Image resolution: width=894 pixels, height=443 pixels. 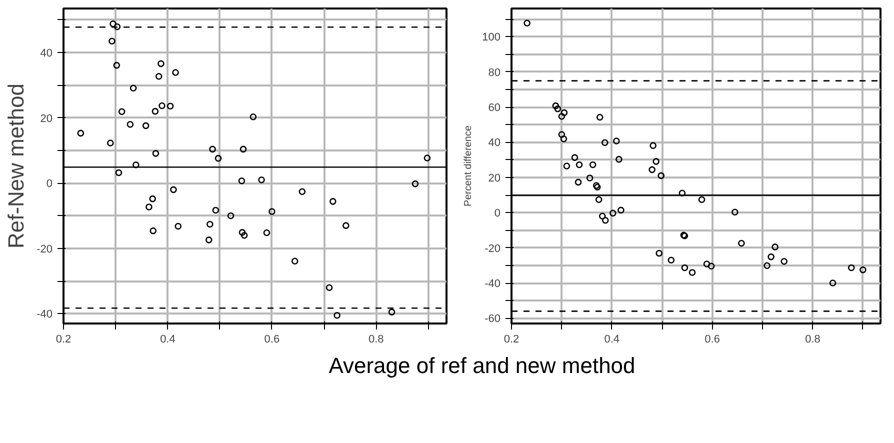 What do you see at coordinates (16, 166) in the screenshot?
I see `y-axis-title: Ref-New method` at bounding box center [16, 166].